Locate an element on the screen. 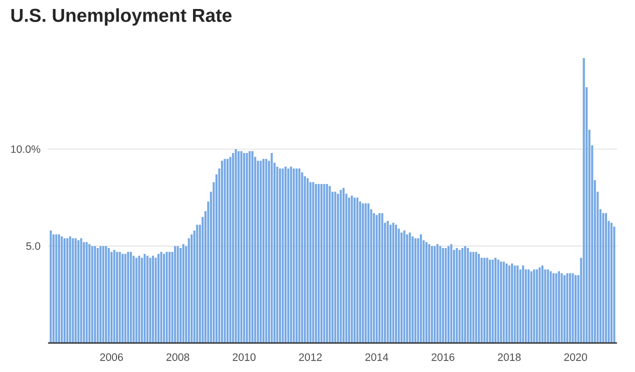 The height and width of the screenshot is (372, 635). x-tick-label: 2006 is located at coordinates (111, 357).